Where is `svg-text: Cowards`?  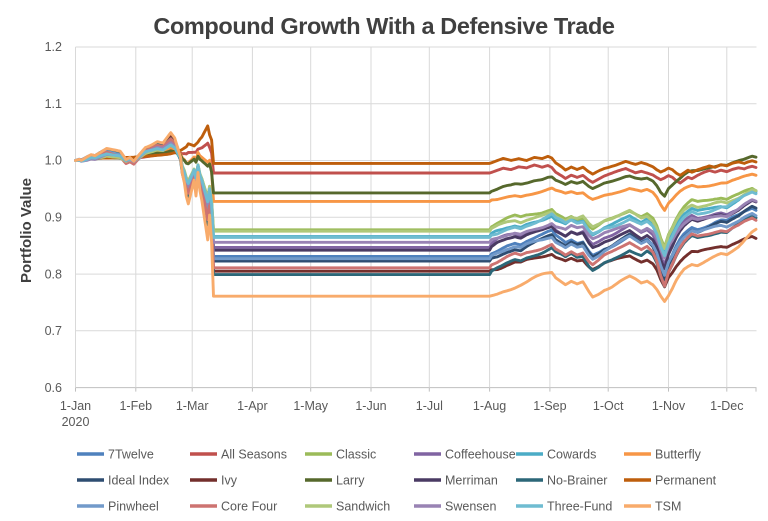 svg-text: Cowards is located at coordinates (571, 454).